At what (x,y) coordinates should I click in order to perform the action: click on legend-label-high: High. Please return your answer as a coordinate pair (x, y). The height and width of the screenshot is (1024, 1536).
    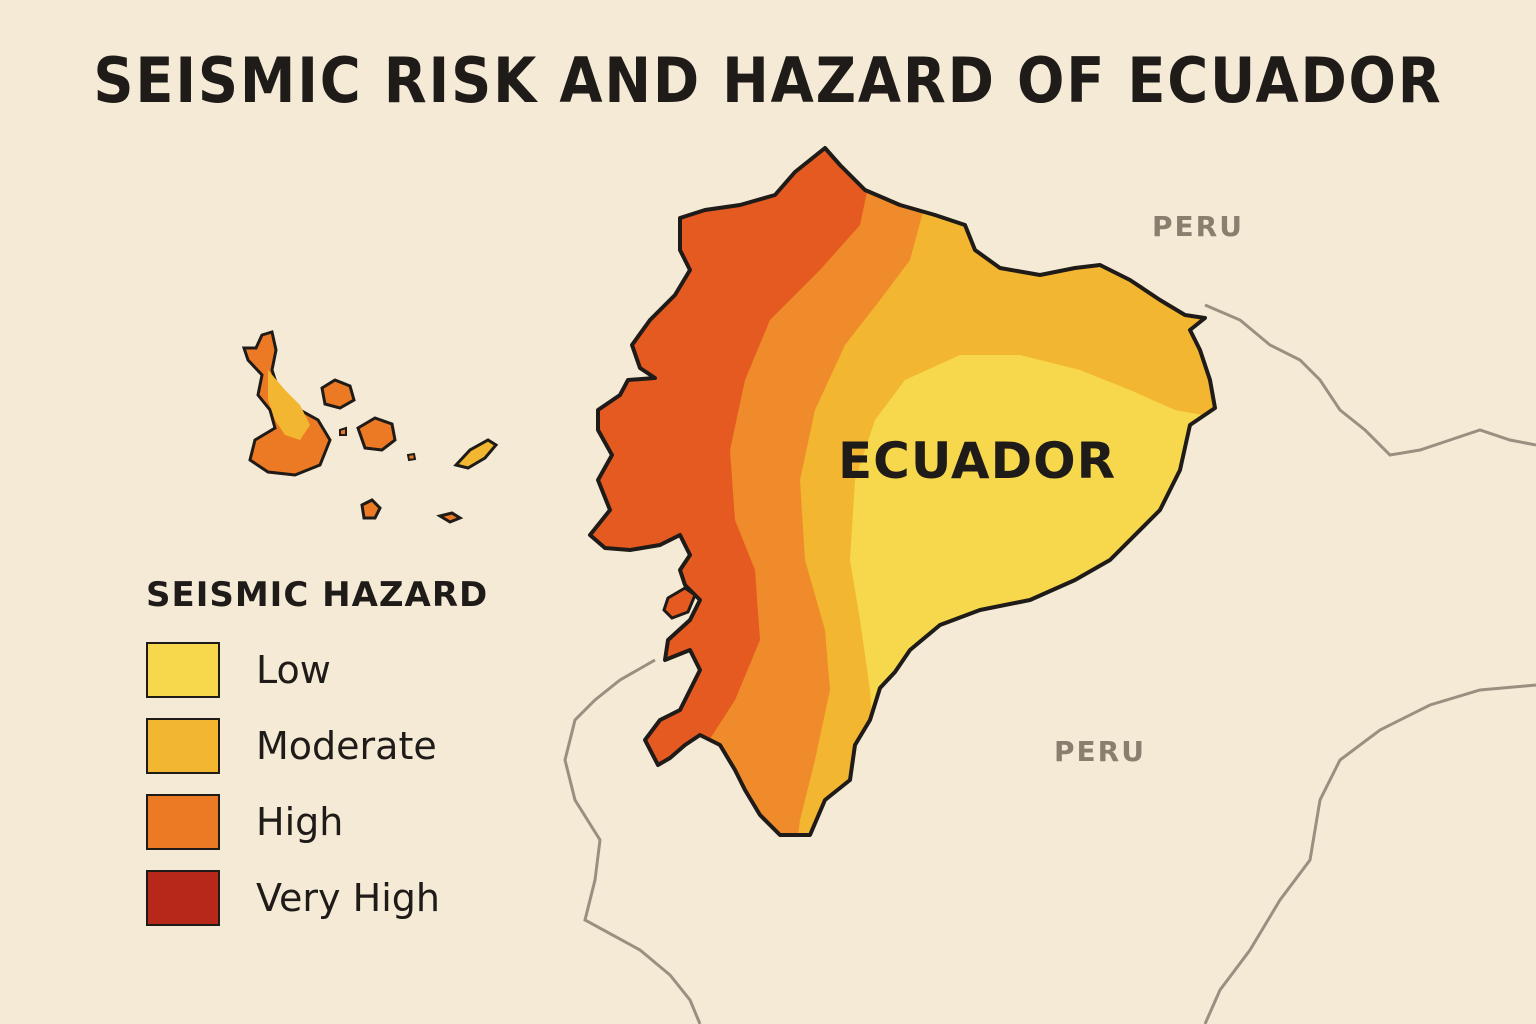
    Looking at the image, I should click on (300, 822).